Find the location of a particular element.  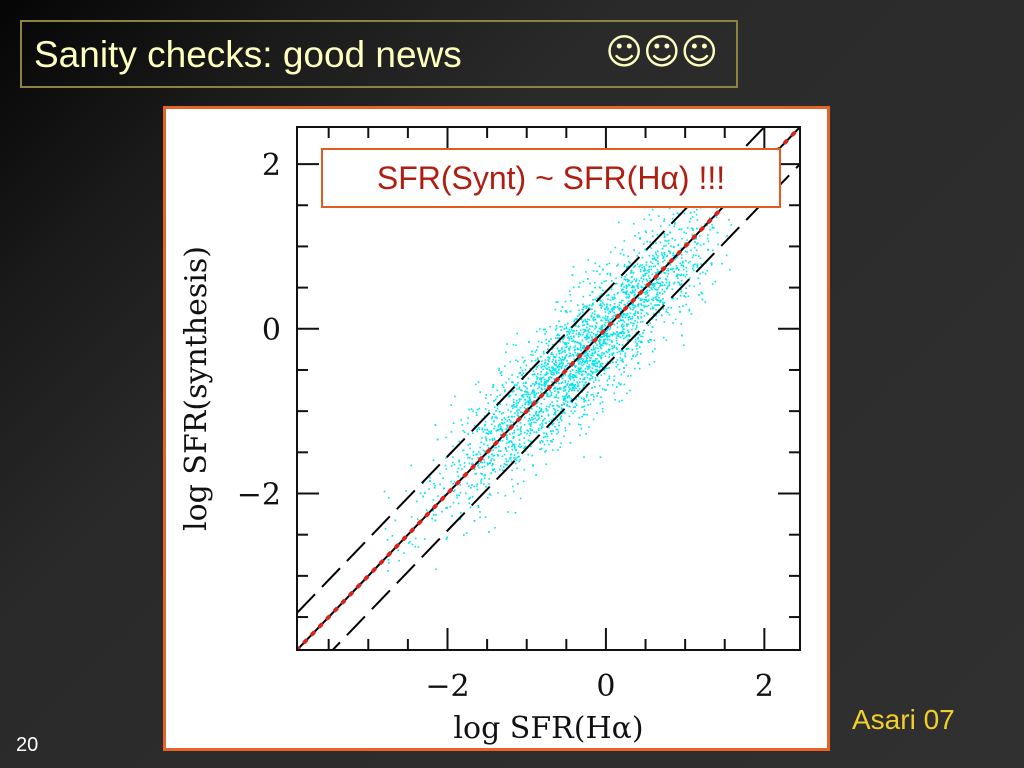

y-tick-label: 0 is located at coordinates (271, 330).